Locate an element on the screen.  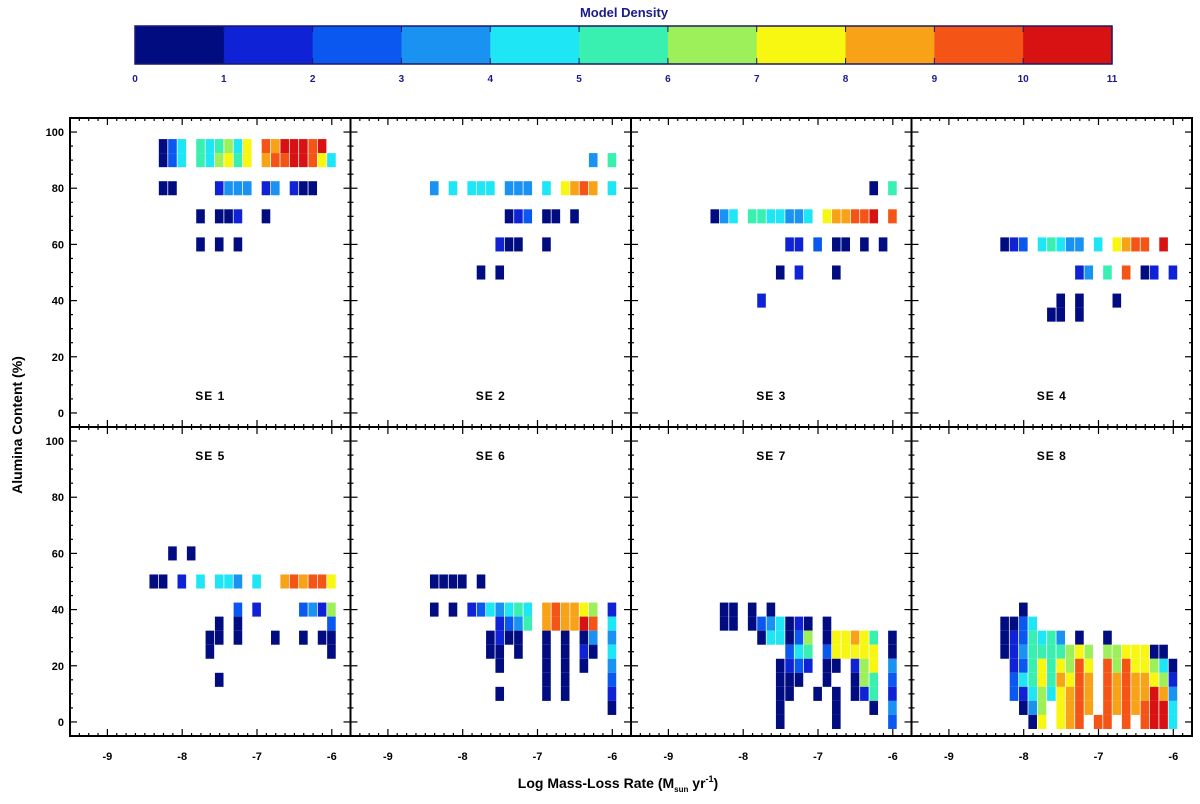
panel-7: SE 7 -9 -8 -7 -6 is located at coordinates (771, 594).